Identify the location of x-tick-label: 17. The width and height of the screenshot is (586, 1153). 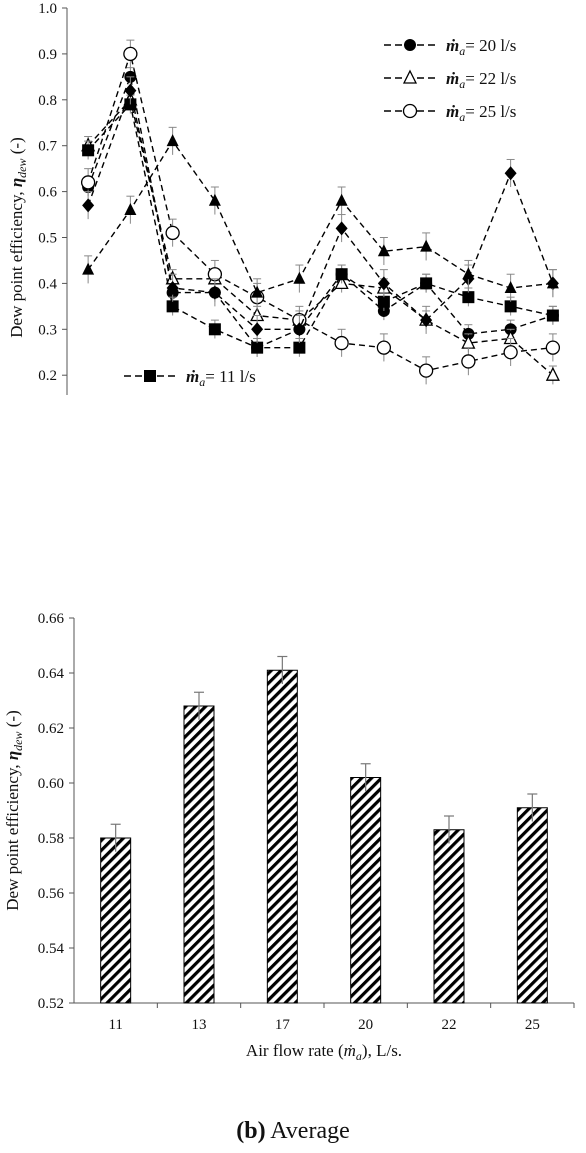
(283, 1025).